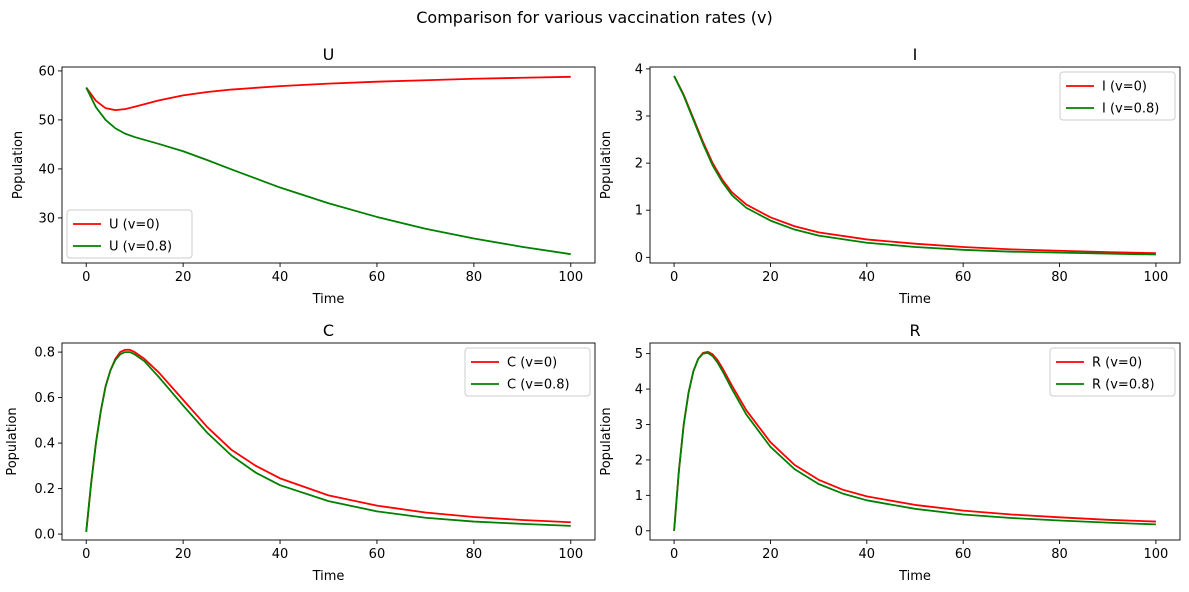 The width and height of the screenshot is (1189, 592). I want to click on legend: R (v=0) R (v=0.8), so click(1112, 372).